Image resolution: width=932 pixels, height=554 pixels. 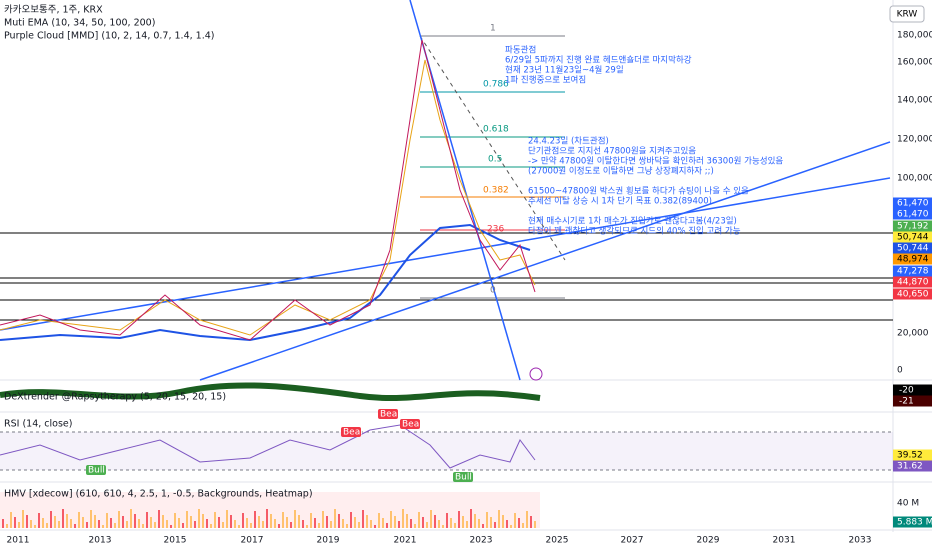 I want to click on price-axis-label: 140,000, so click(x=914, y=101).